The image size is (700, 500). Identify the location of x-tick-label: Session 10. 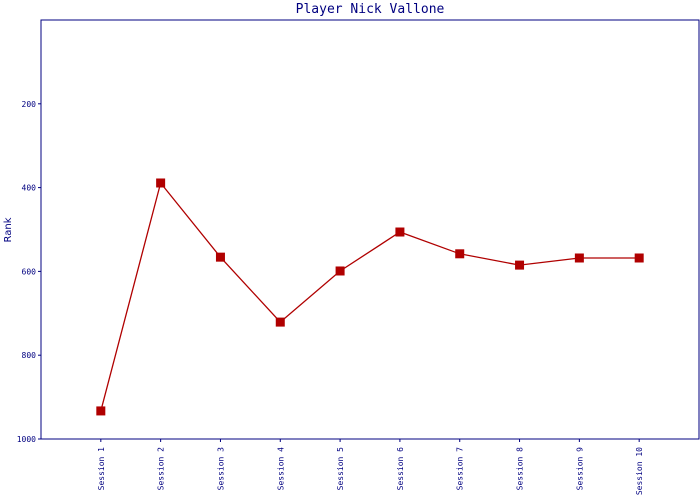
(639, 471).